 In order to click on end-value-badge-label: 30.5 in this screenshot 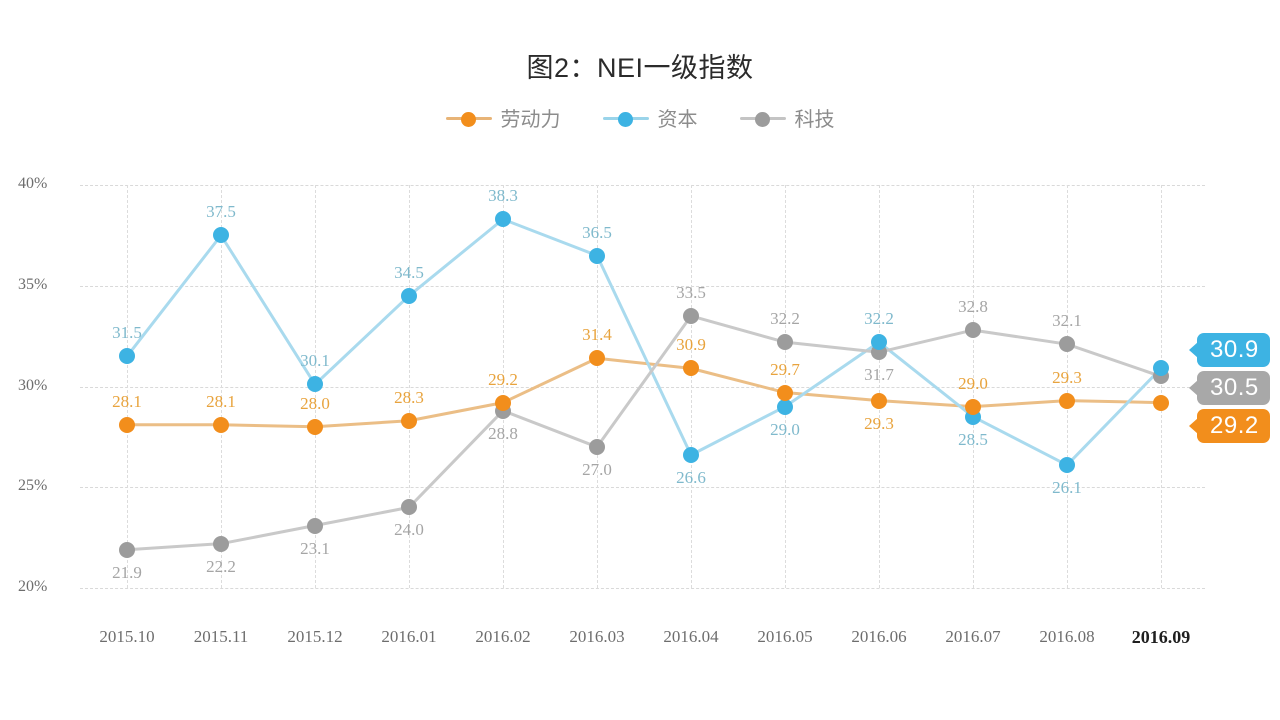, I will do `click(1234, 387)`.